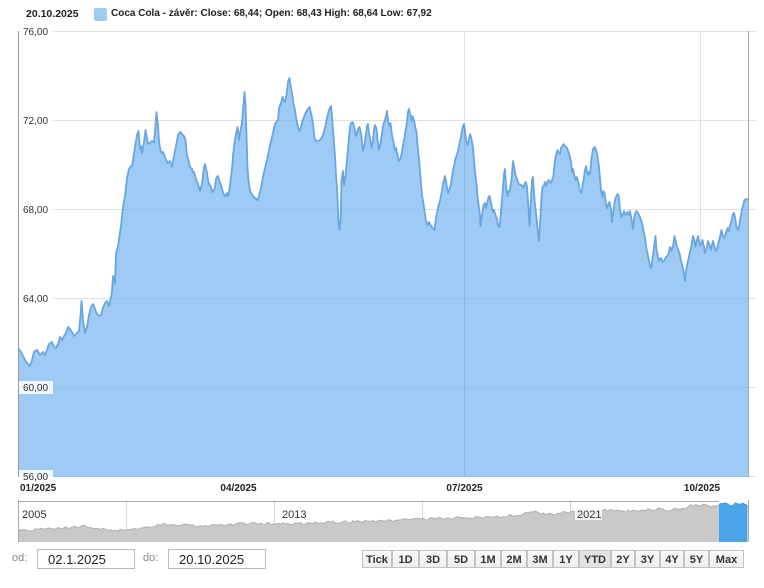 This screenshot has width=764, height=588. I want to click on svg-text: 56,00, so click(35, 477).